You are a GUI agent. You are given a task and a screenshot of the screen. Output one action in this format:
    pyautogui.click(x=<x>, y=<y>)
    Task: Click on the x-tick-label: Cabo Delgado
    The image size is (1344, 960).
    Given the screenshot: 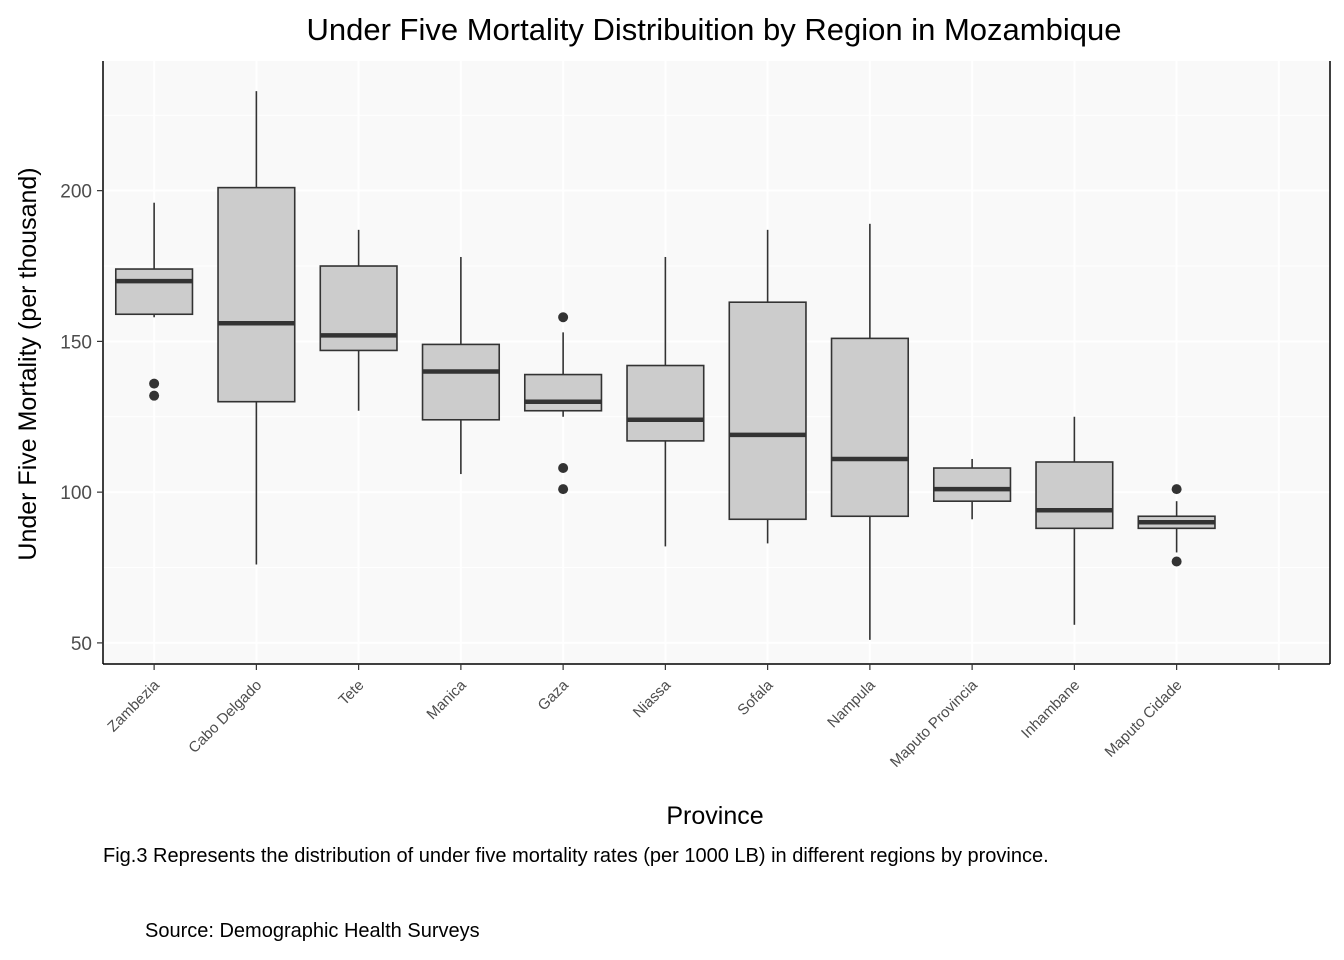 What is the action you would take?
    pyautogui.click(x=225, y=717)
    